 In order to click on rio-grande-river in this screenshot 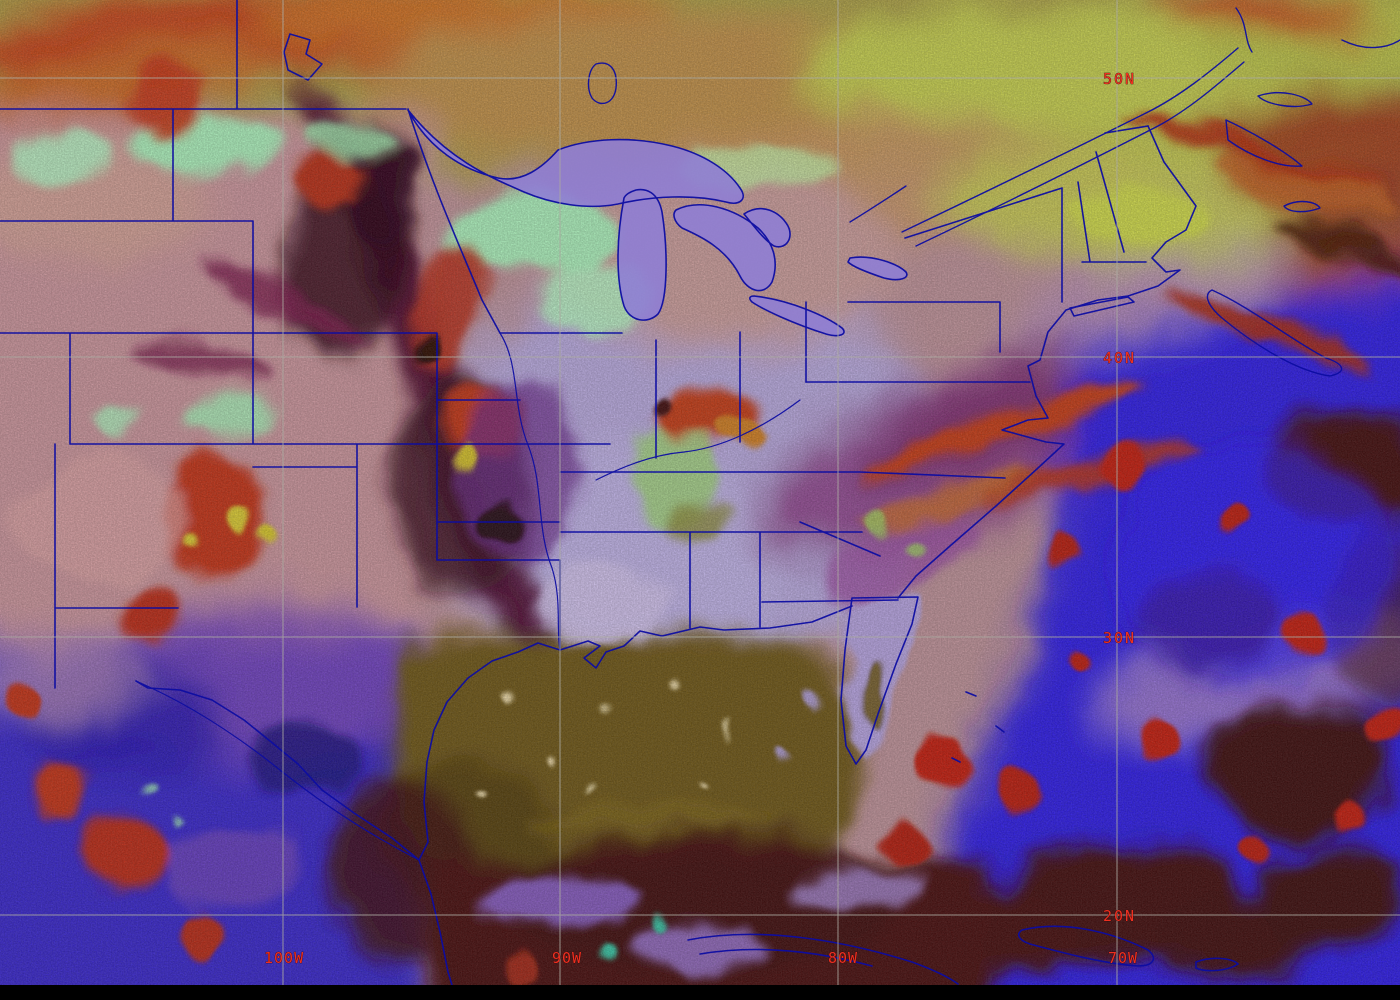, I will do `click(277, 770)`.